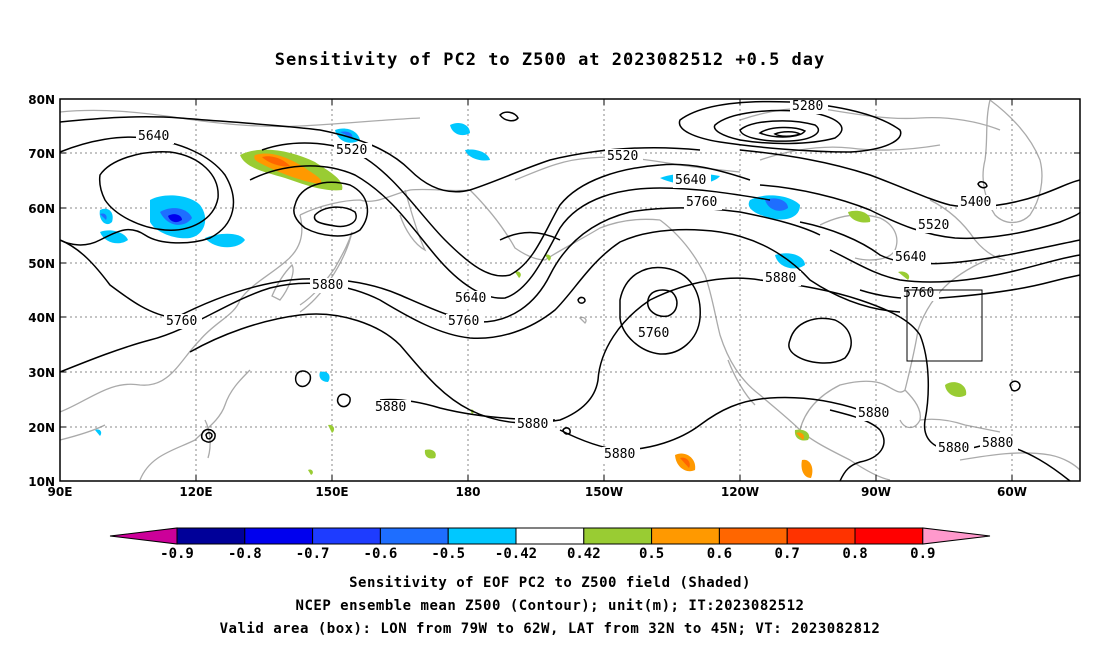 The width and height of the screenshot is (1100, 650). What do you see at coordinates (41, 154) in the screenshot?
I see `lat-label: 70N` at bounding box center [41, 154].